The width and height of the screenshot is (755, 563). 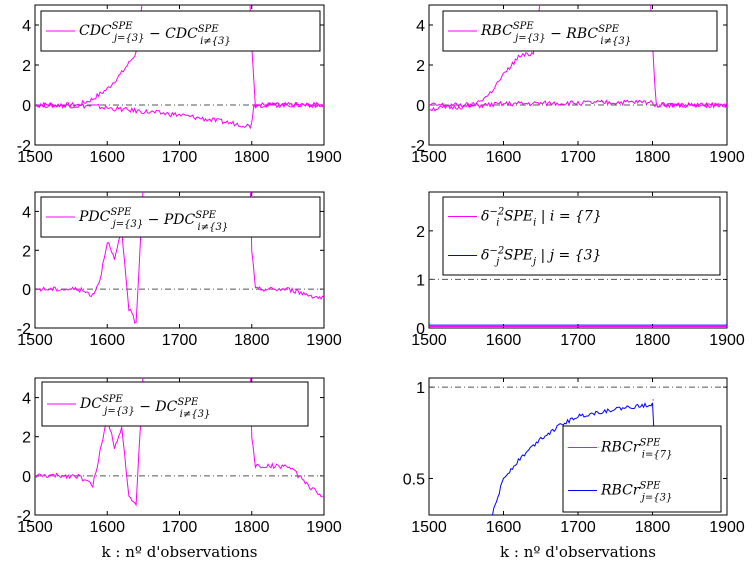 What do you see at coordinates (497, 223) in the screenshot?
I see `legend-part: i` at bounding box center [497, 223].